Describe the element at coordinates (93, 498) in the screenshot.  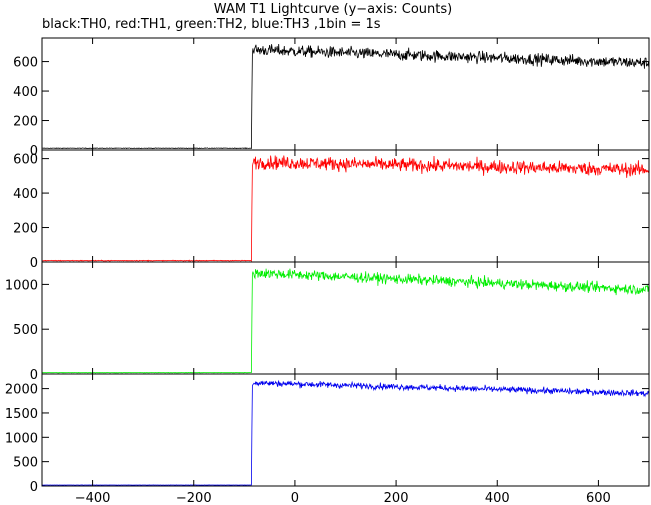
I see `x-tick-label: −400` at that location.